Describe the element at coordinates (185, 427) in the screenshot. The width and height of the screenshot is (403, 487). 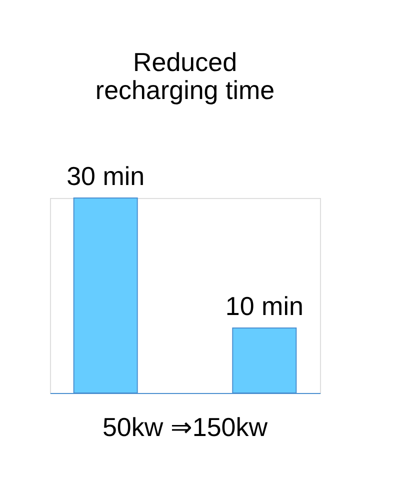
I see `text: 50kw ⇒150kw` at that location.